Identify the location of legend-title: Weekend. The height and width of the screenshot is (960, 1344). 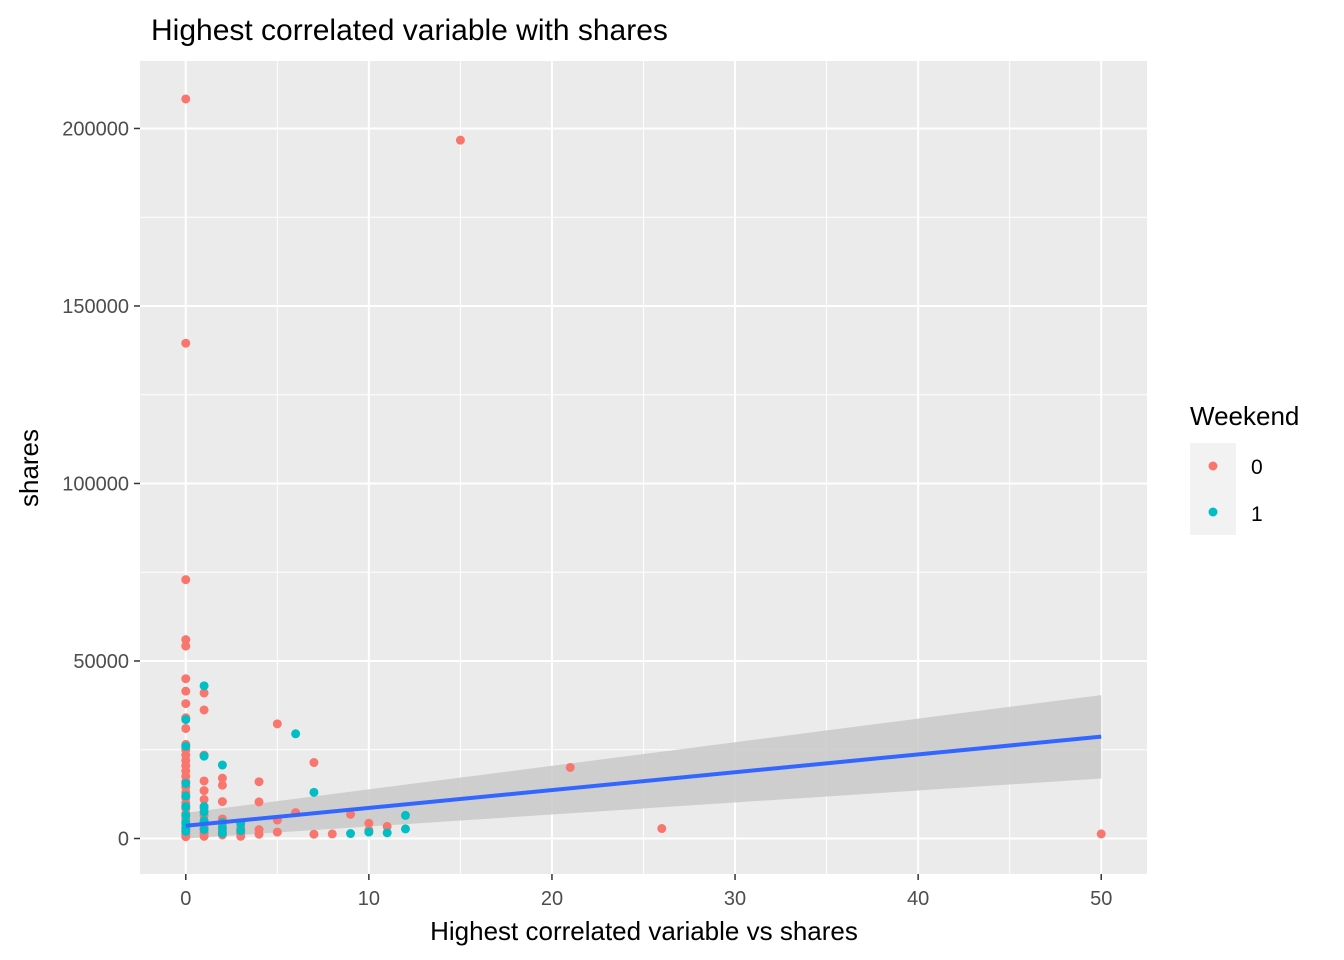
(1244, 416).